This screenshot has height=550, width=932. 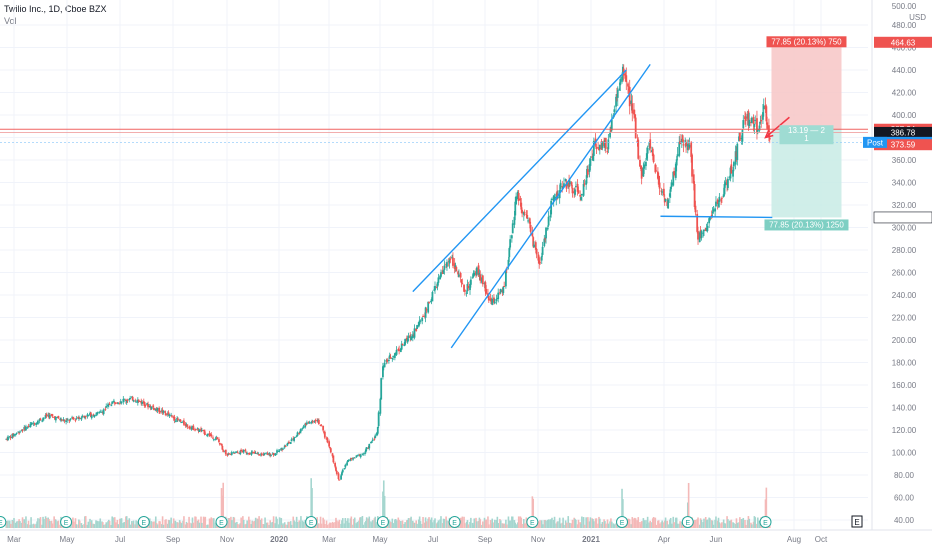 I want to click on y-tick-label: 160.00, so click(x=904, y=385).